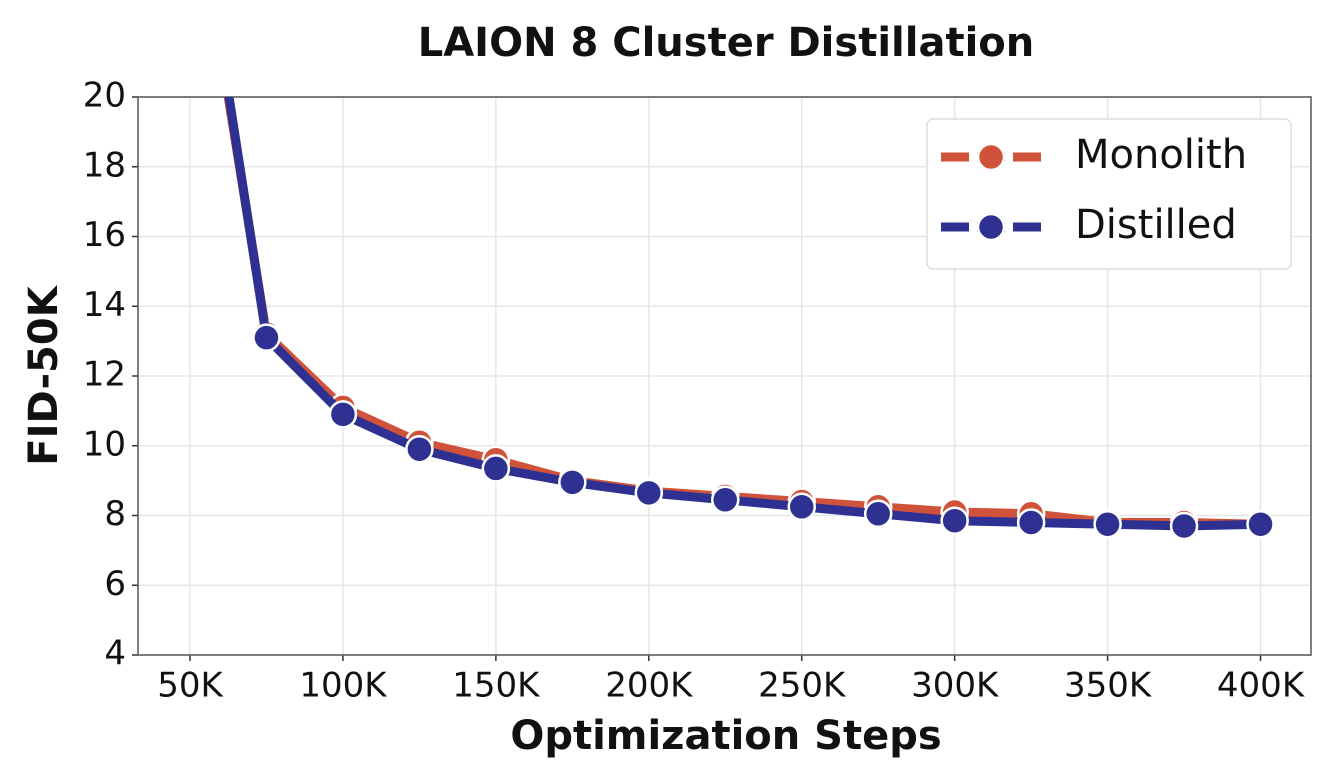  Describe the element at coordinates (115, 654) in the screenshot. I see `y-tick-label: 4` at that location.